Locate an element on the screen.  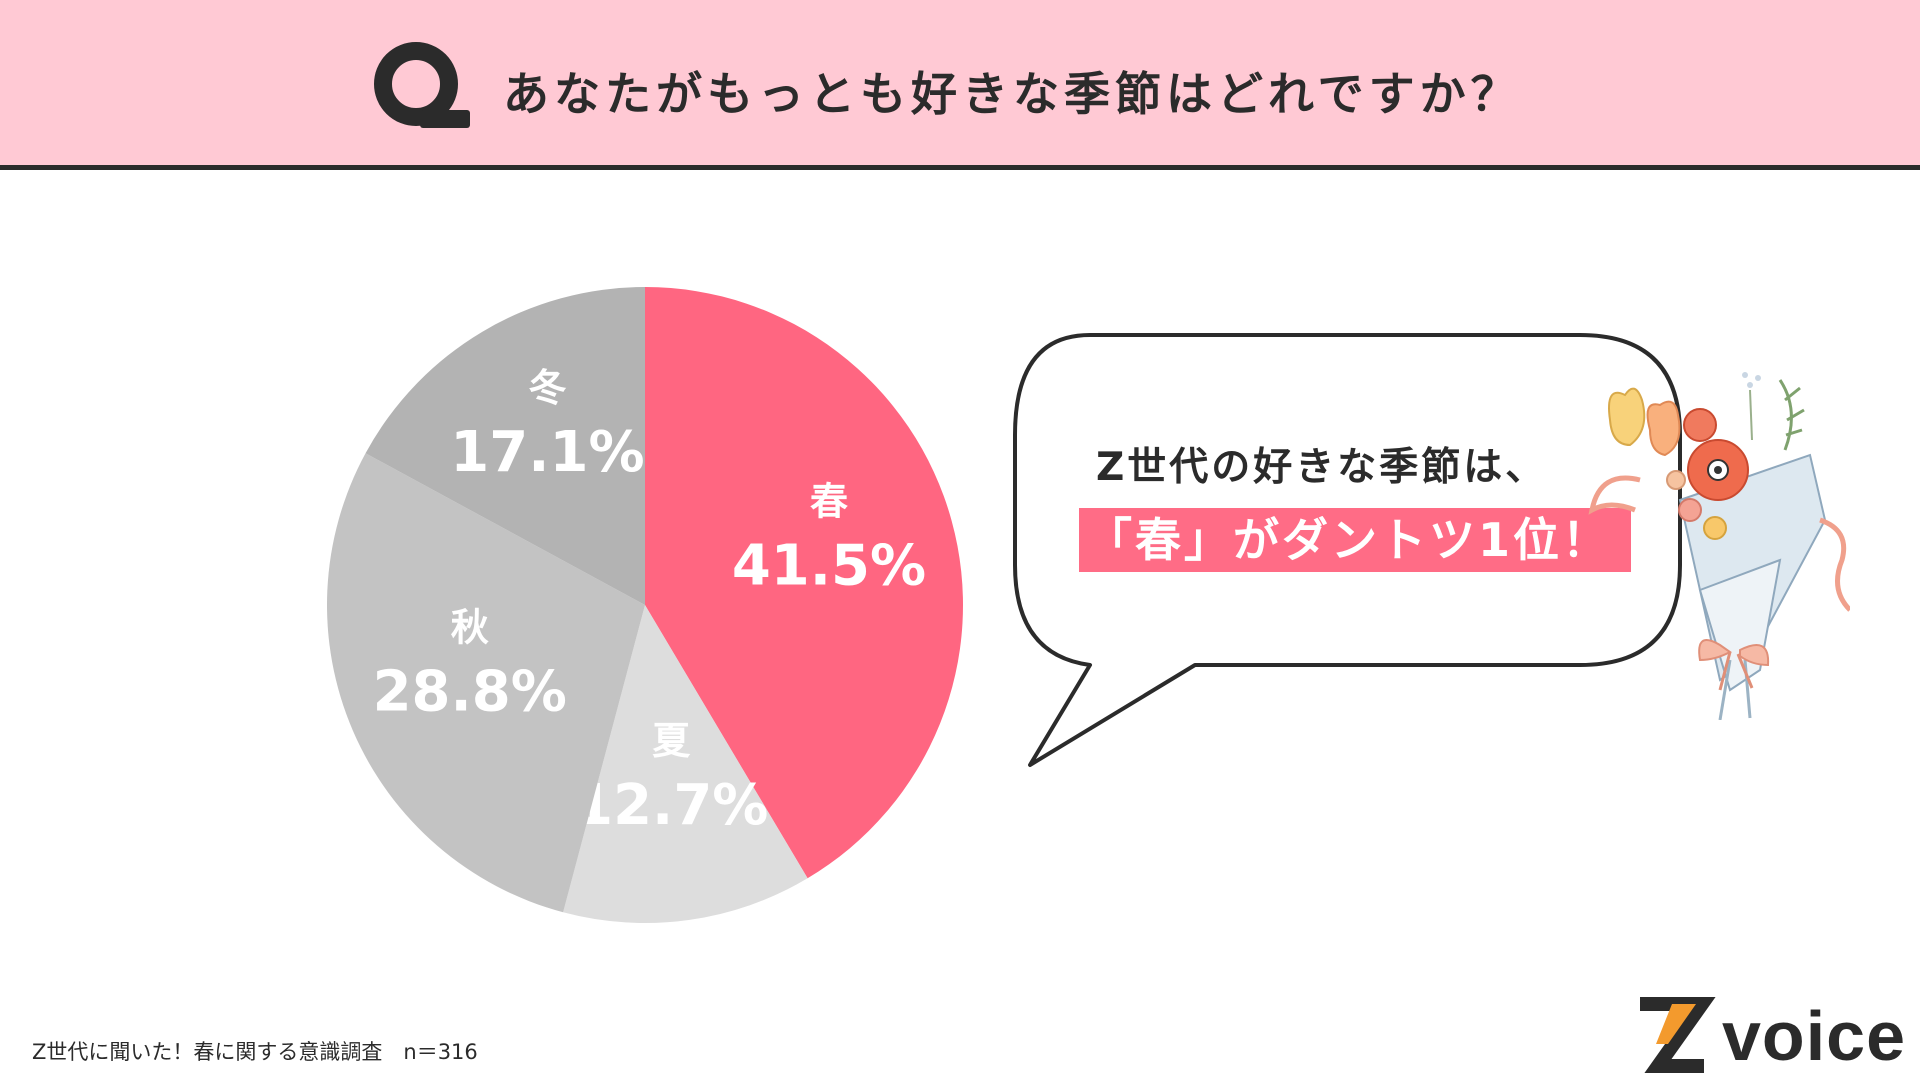
brand-name: voice is located at coordinates (1814, 1036).